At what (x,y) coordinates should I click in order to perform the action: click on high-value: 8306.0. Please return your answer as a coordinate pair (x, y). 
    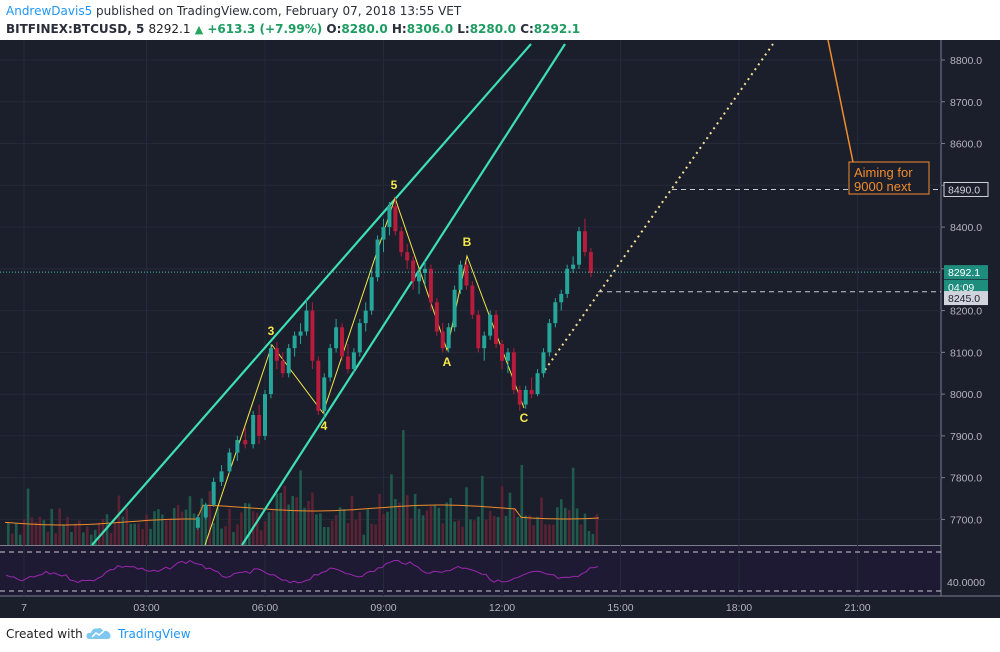
    Looking at the image, I should click on (430, 29).